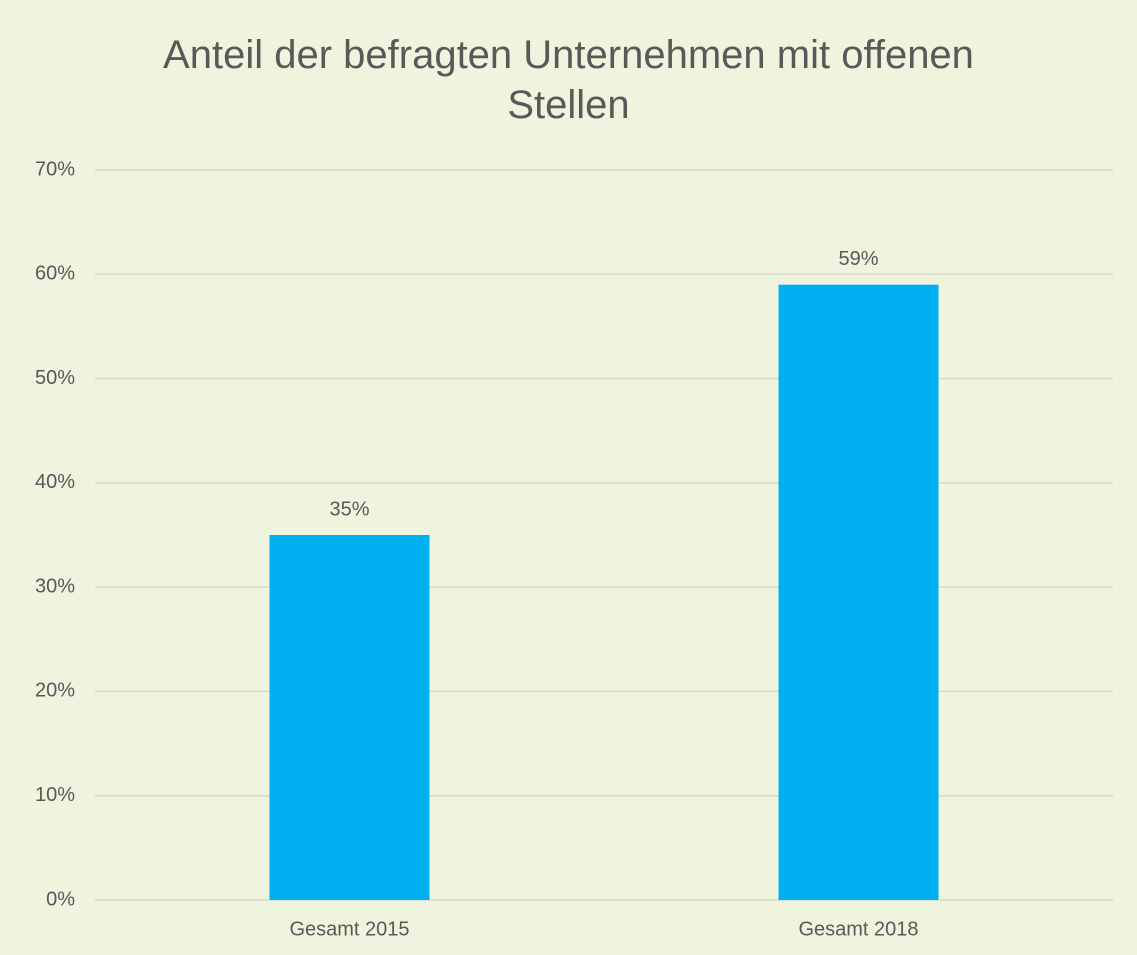 This screenshot has height=955, width=1137. I want to click on y-tick-label: 30%, so click(55, 586).